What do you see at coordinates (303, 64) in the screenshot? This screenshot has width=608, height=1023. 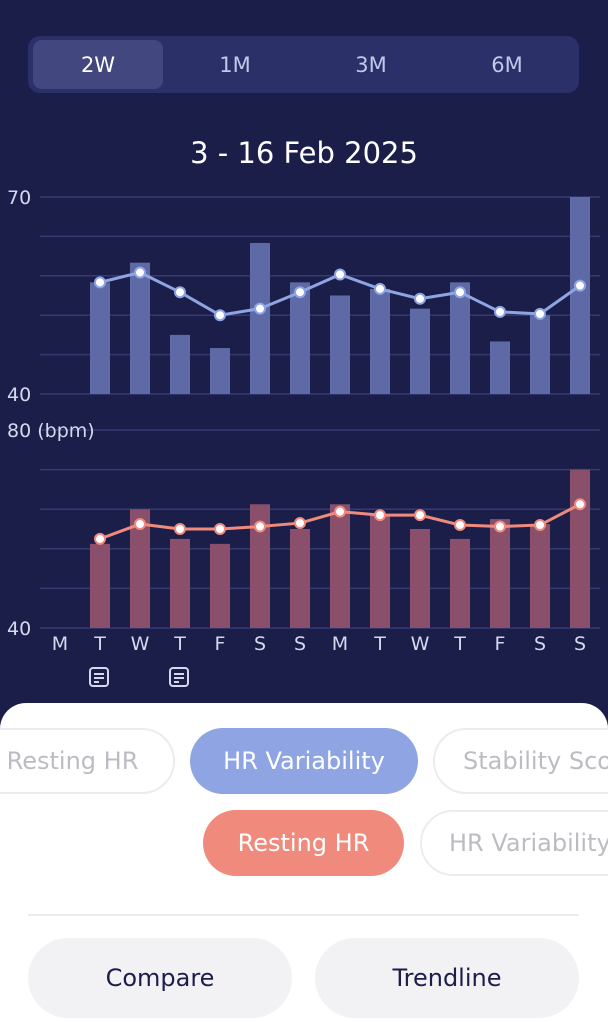 I see `range-segmented-control: 2W 1M 3M 6M` at bounding box center [303, 64].